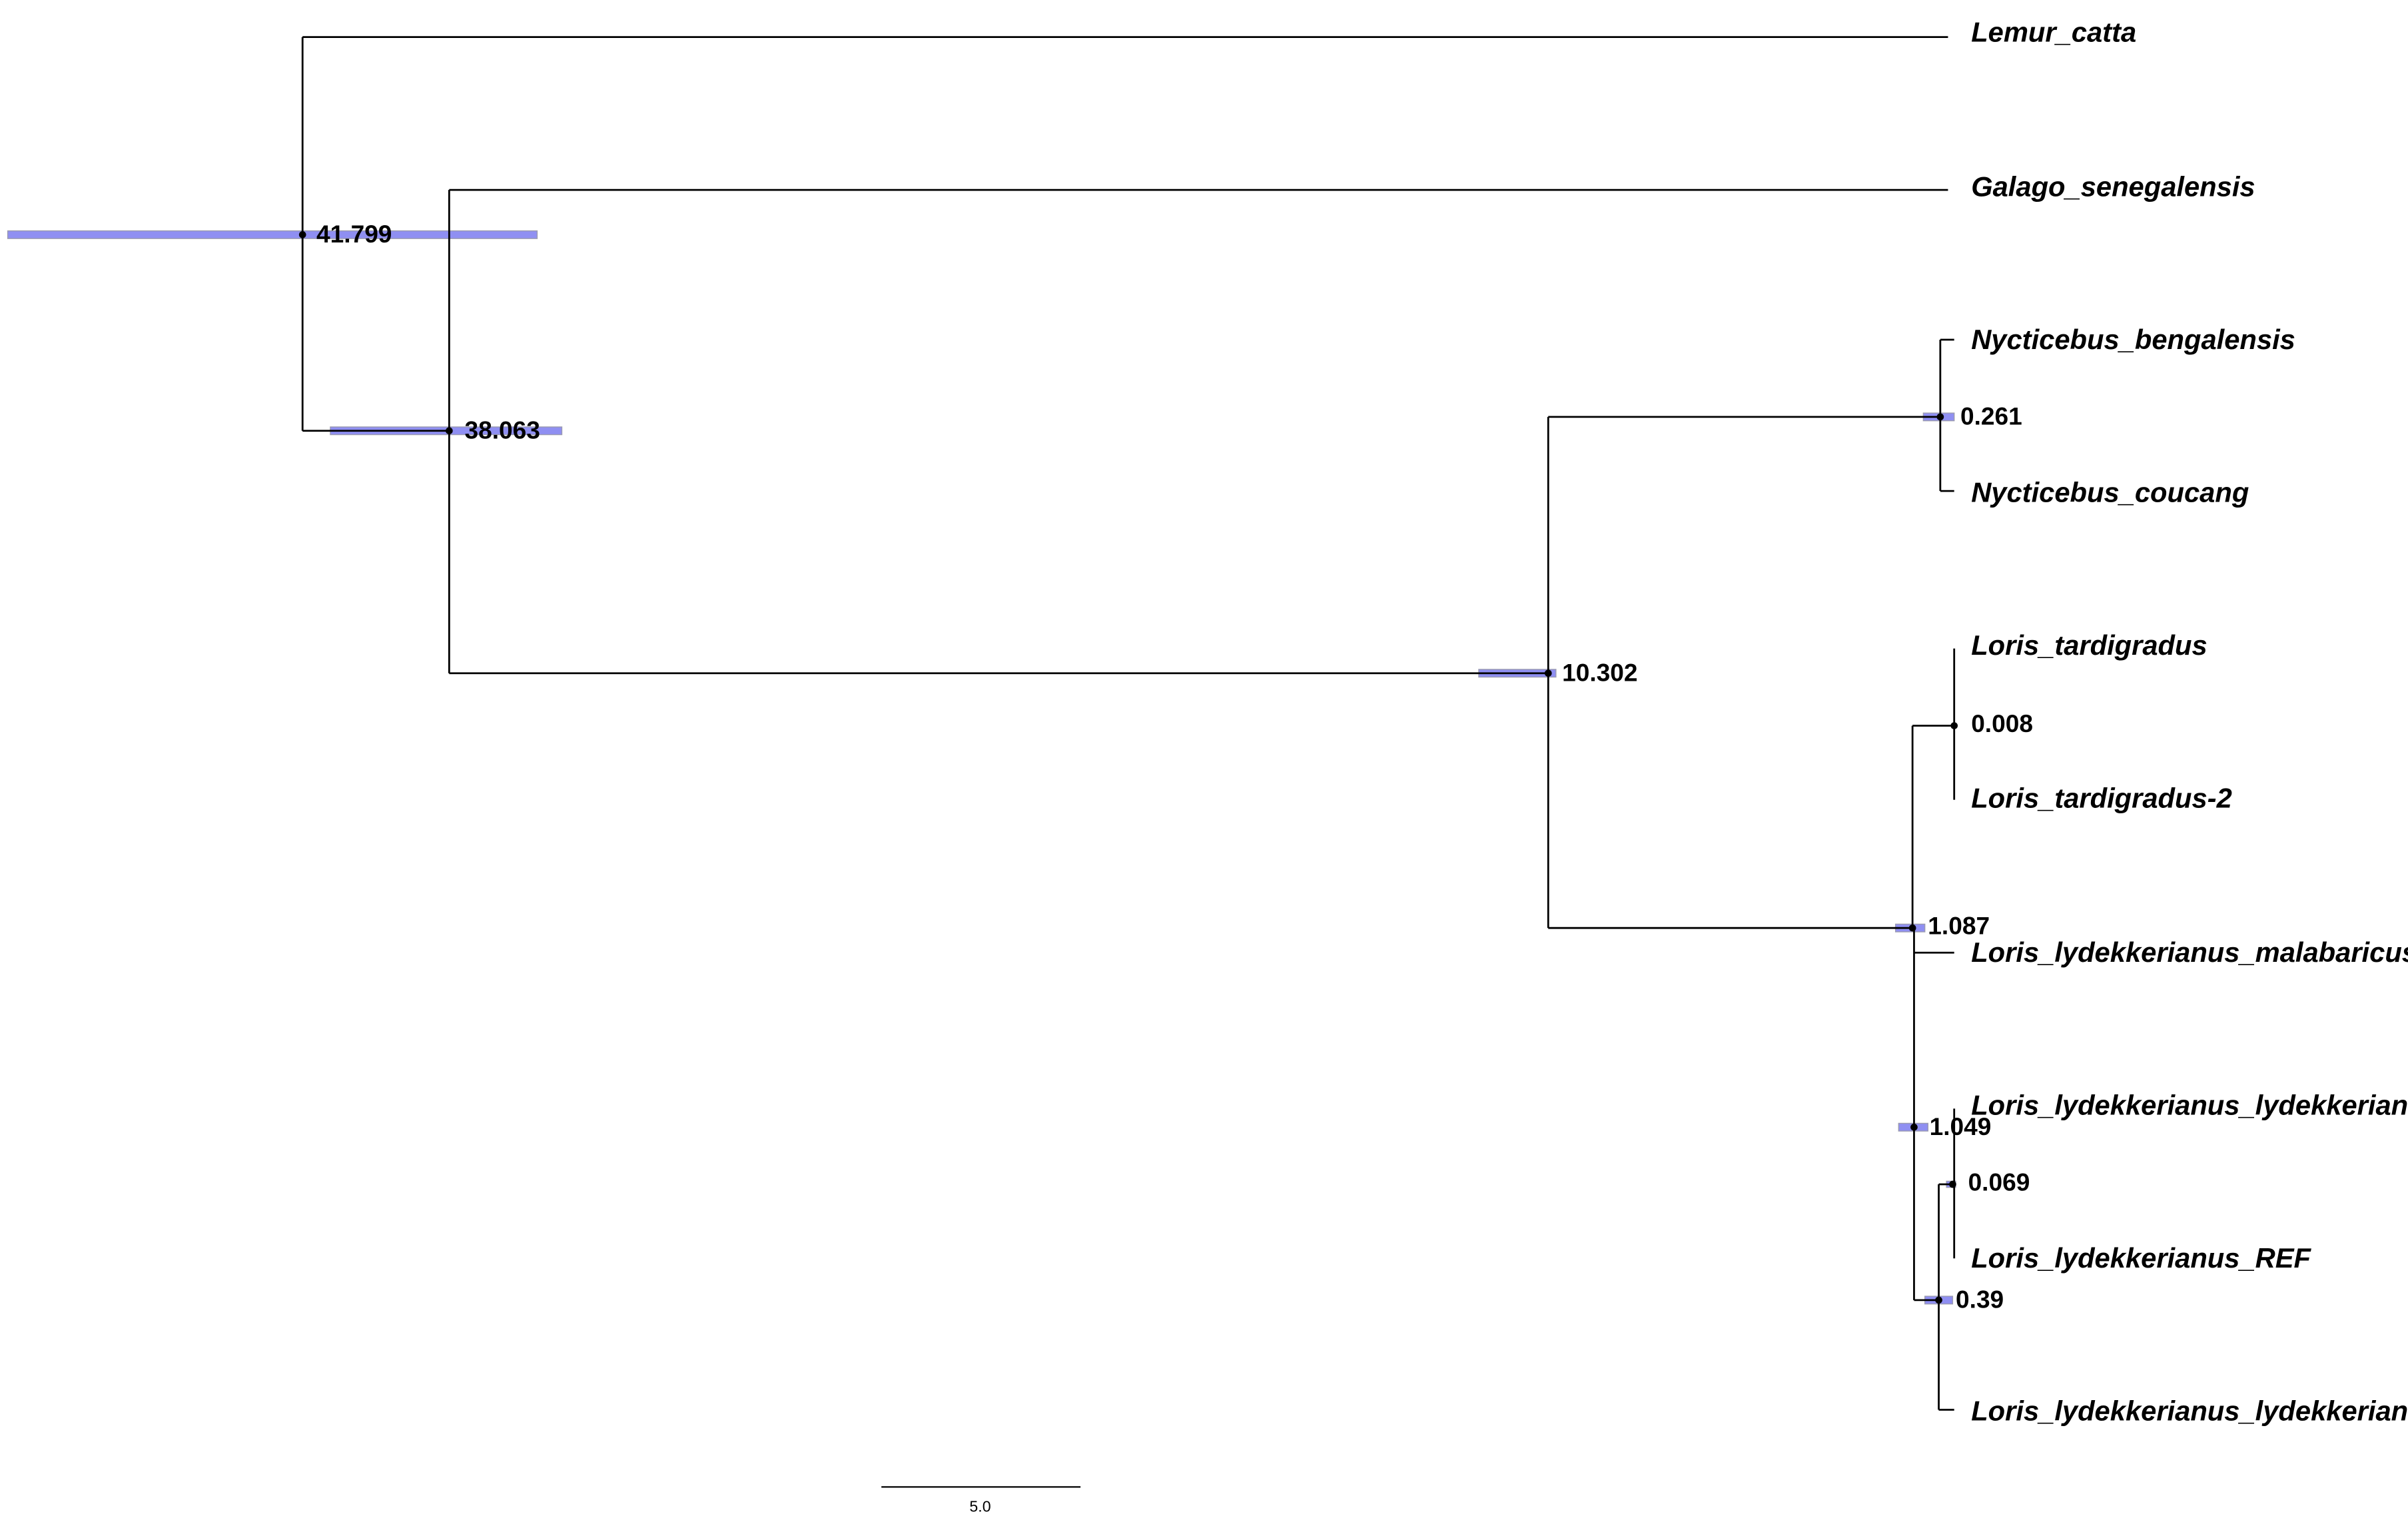 The width and height of the screenshot is (2408, 1524). Describe the element at coordinates (2110, 492) in the screenshot. I see `tip-label: Nycticebus_coucang` at that location.